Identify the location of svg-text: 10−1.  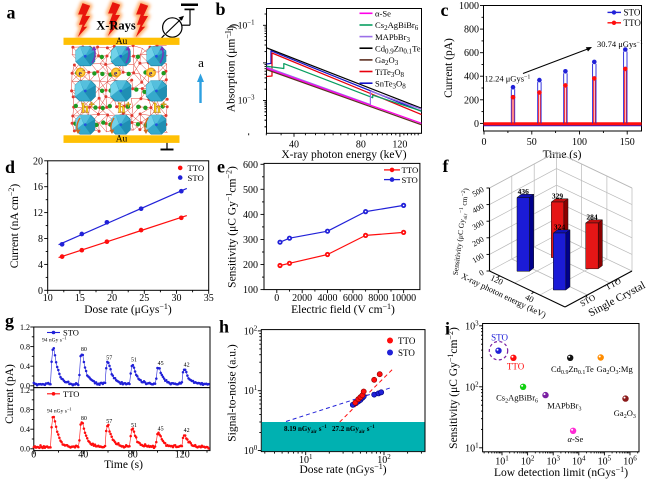
(246, 26).